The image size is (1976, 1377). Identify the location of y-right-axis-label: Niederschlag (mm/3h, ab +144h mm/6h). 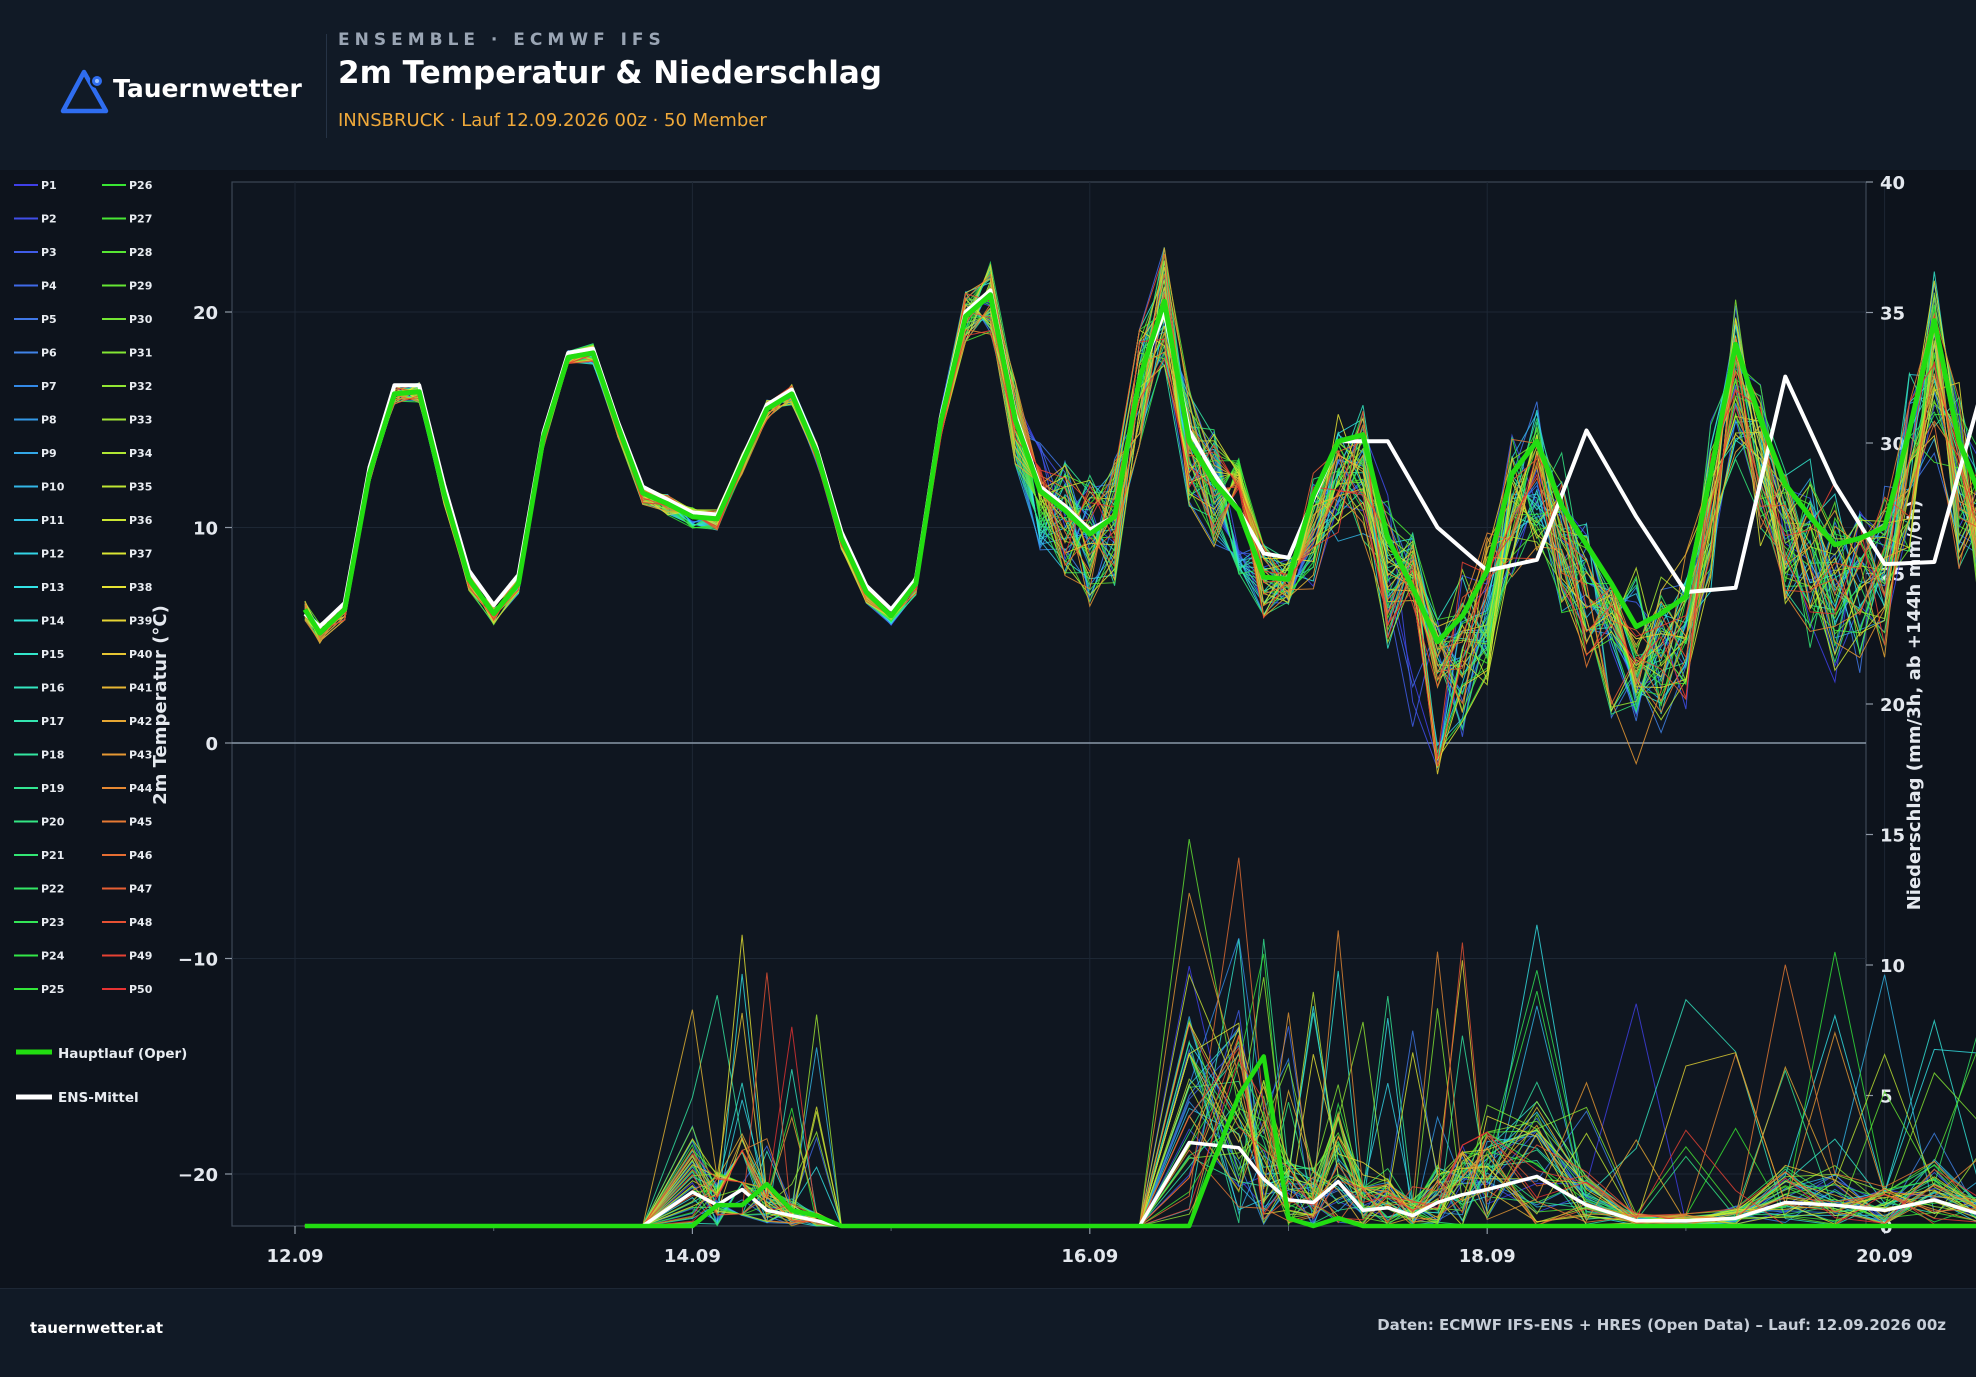
(1914, 705).